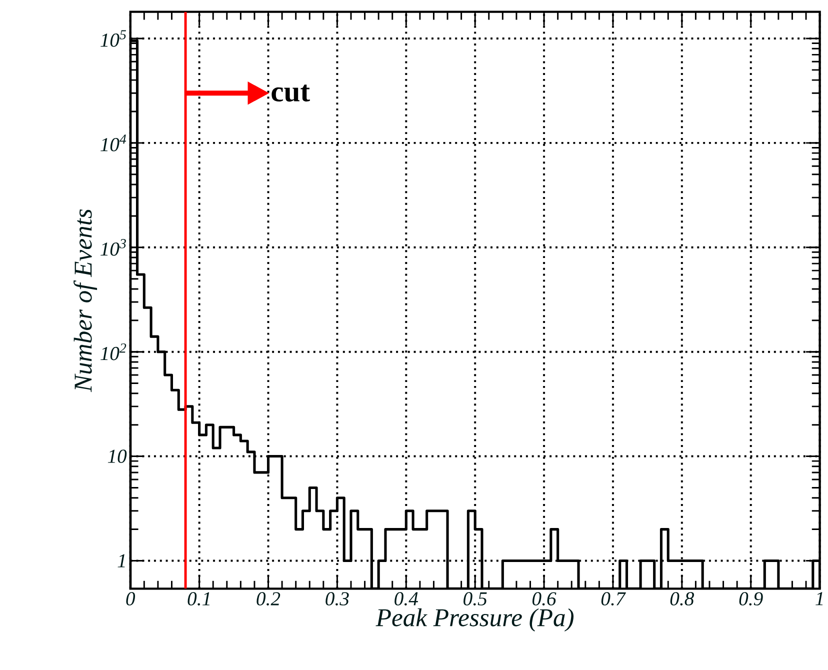  What do you see at coordinates (337, 599) in the screenshot?
I see `x-tick-label: 0.3` at bounding box center [337, 599].